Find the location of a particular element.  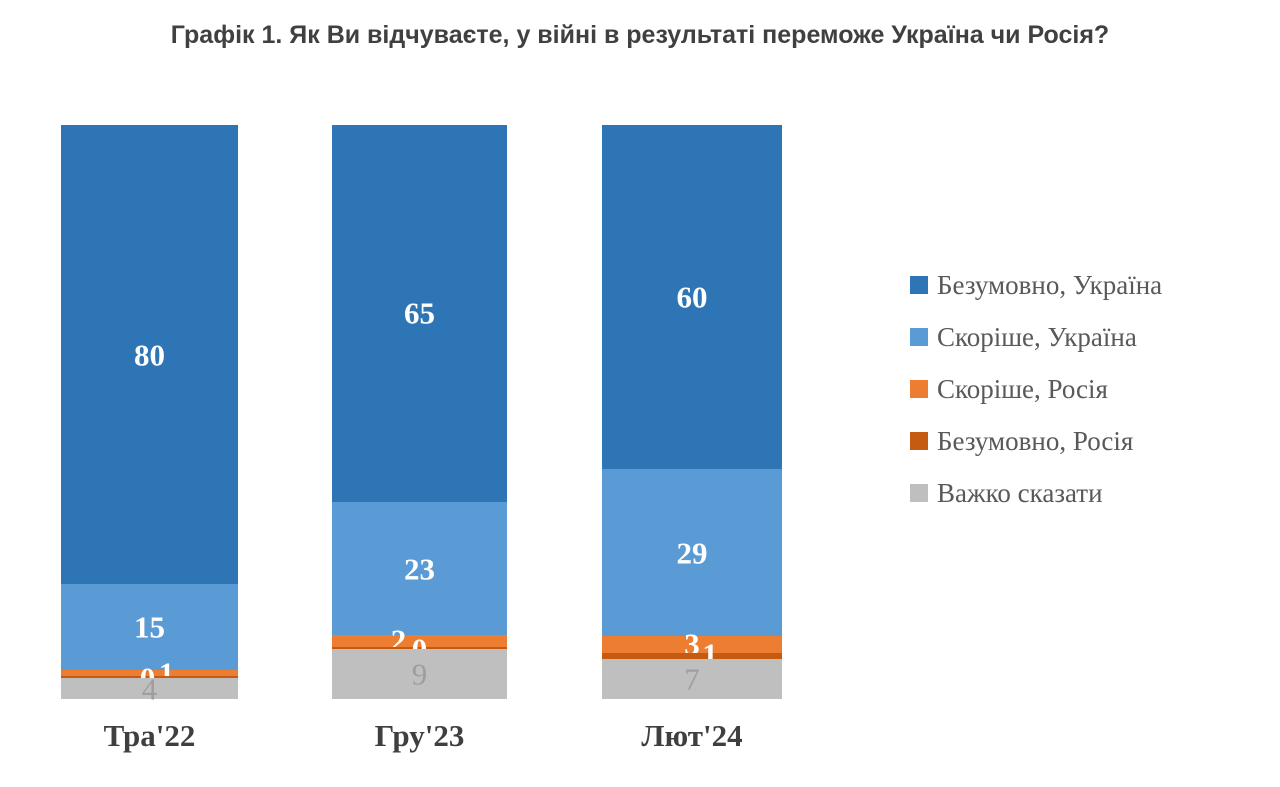

data-label: 23 is located at coordinates (419, 569).